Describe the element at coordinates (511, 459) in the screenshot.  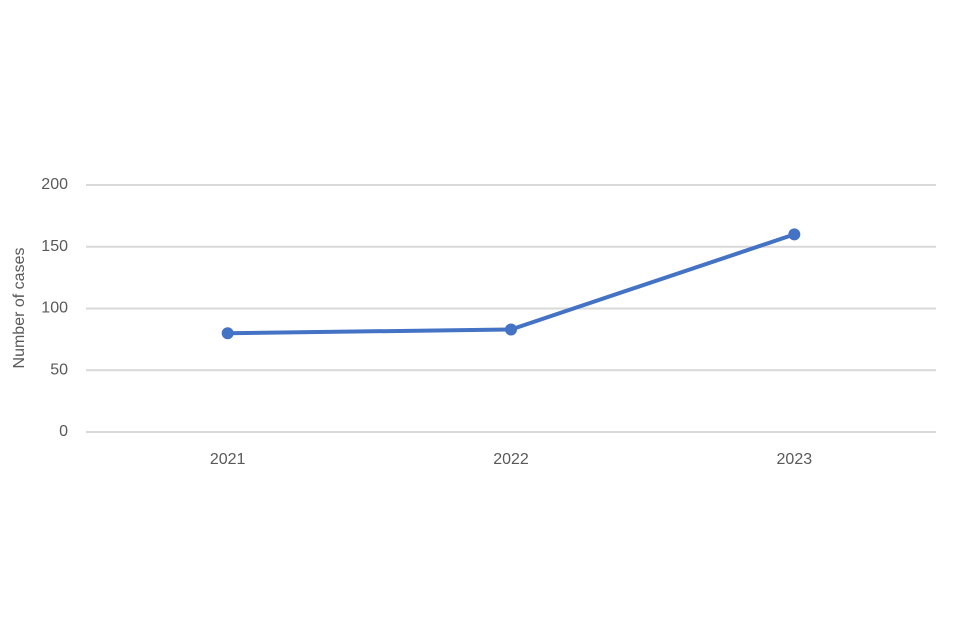
I see `x-tick-label: 2022` at that location.